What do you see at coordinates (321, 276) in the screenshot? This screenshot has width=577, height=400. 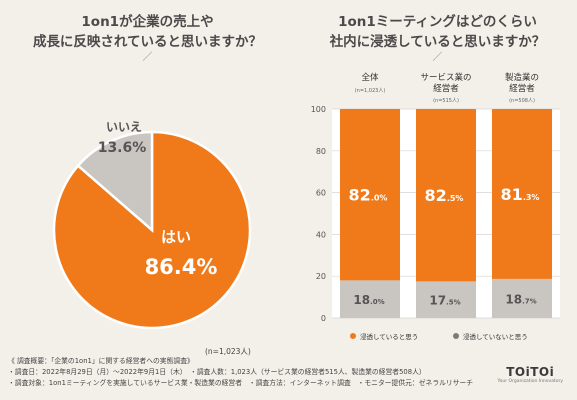 I see `y-tick-label-20: 20` at bounding box center [321, 276].